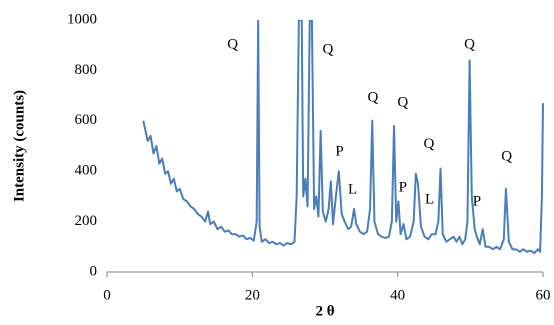  What do you see at coordinates (86, 120) in the screenshot?
I see `y-tick-label: 600` at bounding box center [86, 120].